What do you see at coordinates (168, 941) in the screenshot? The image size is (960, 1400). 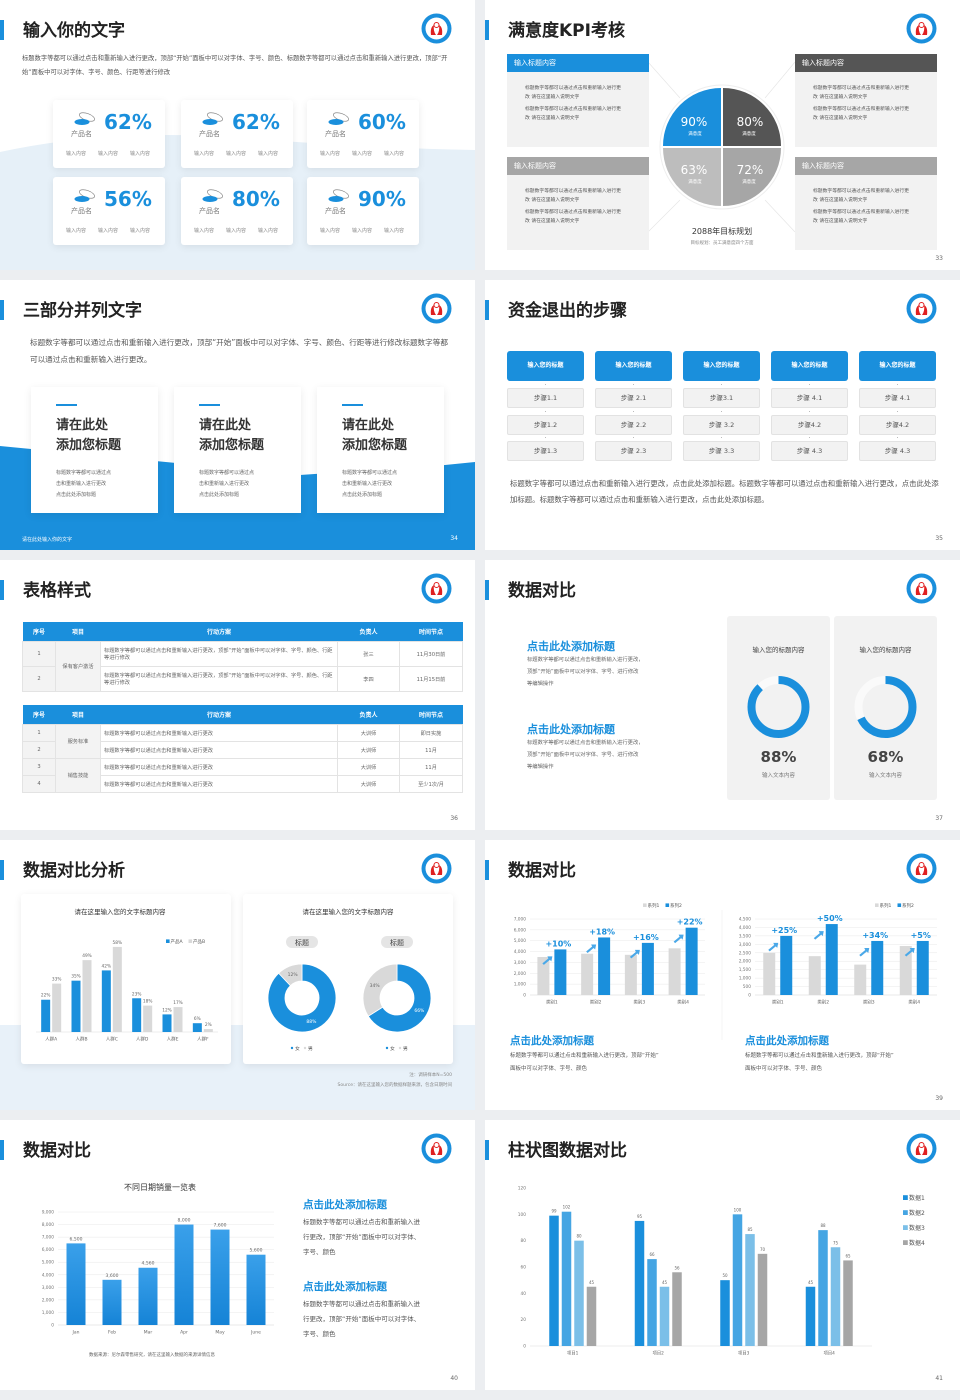 I see `legend-swatch` at bounding box center [168, 941].